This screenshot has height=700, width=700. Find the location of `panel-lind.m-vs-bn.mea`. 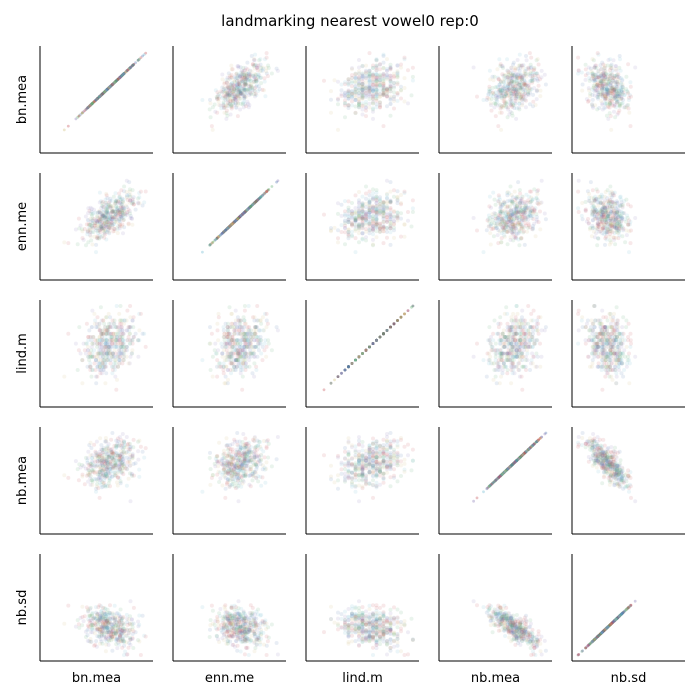

panel-lind.m-vs-bn.mea is located at coordinates (96, 354).